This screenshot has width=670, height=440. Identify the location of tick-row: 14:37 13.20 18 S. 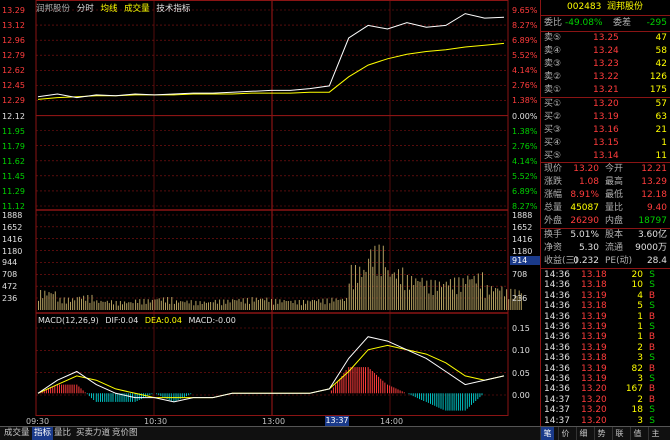
(605, 410).